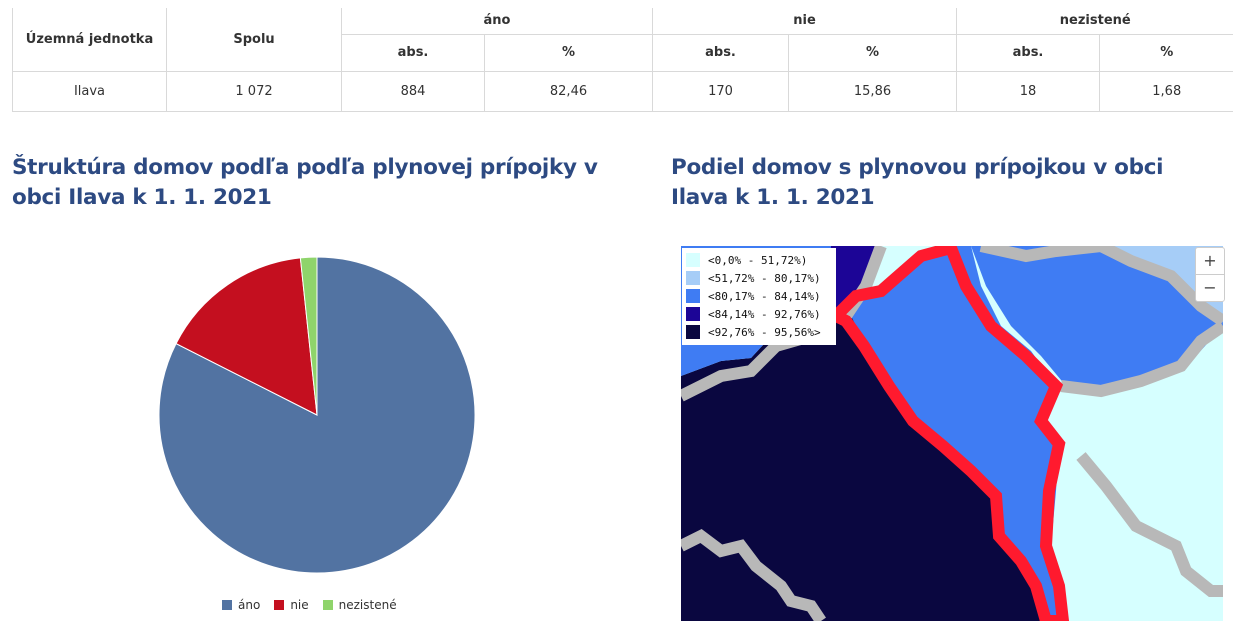 Image resolution: width=1233 pixels, height=629 pixels. What do you see at coordinates (413, 91) in the screenshot?
I see `cell-ano-abs: 884` at bounding box center [413, 91].